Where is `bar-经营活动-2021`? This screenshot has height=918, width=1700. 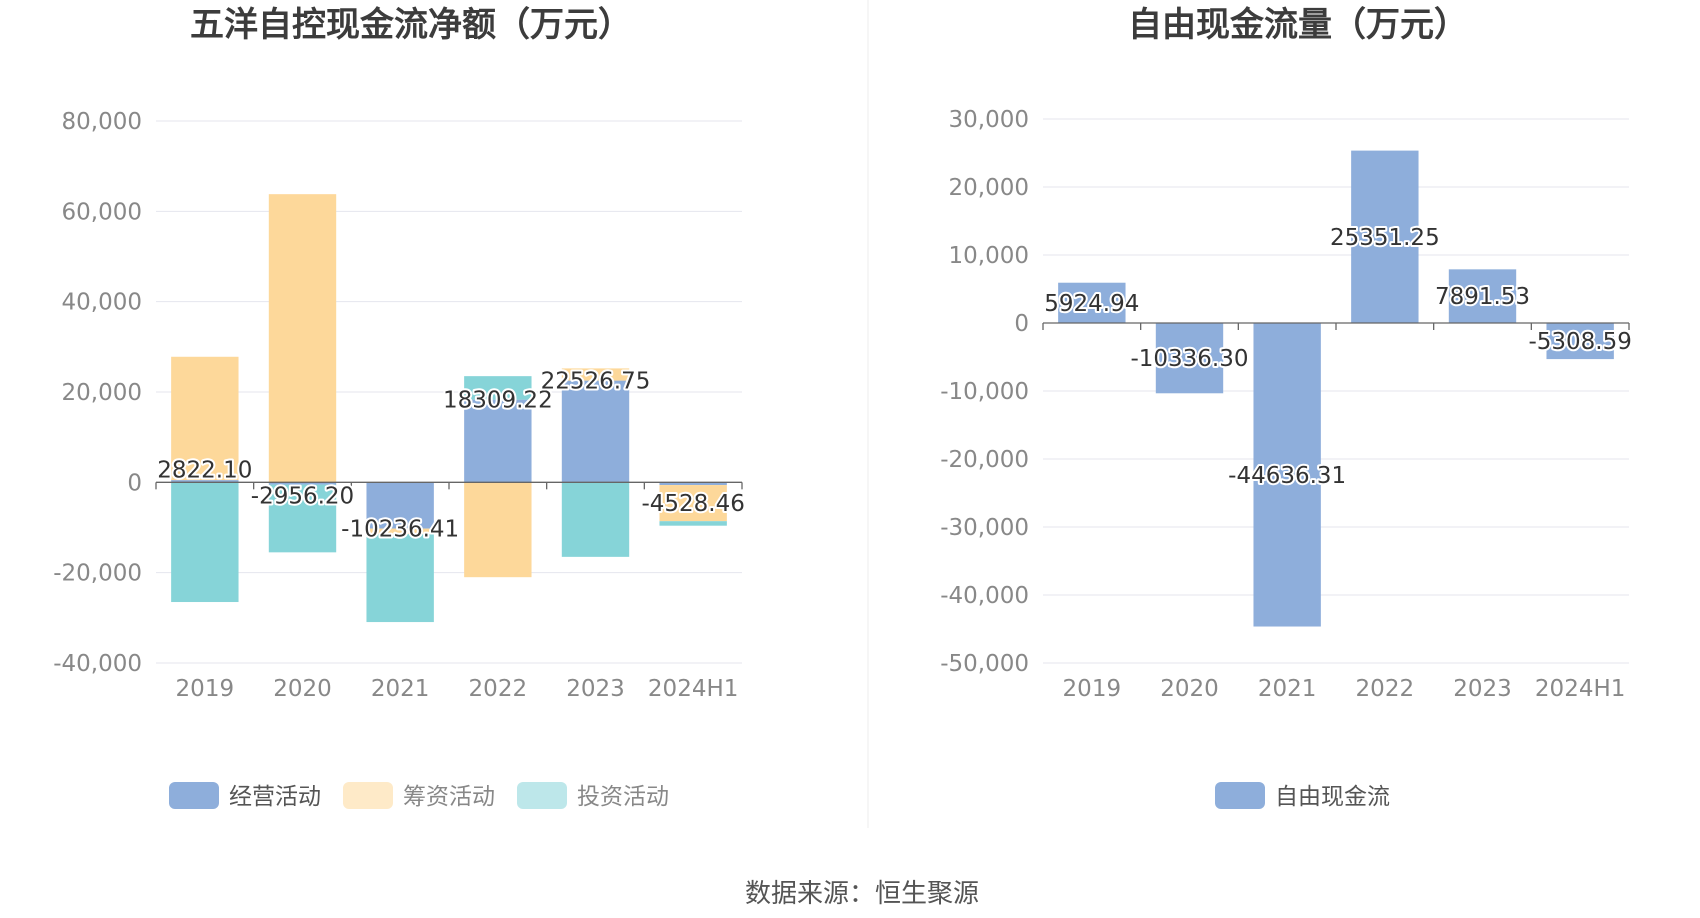 bar-经营活动-2021 is located at coordinates (400, 505).